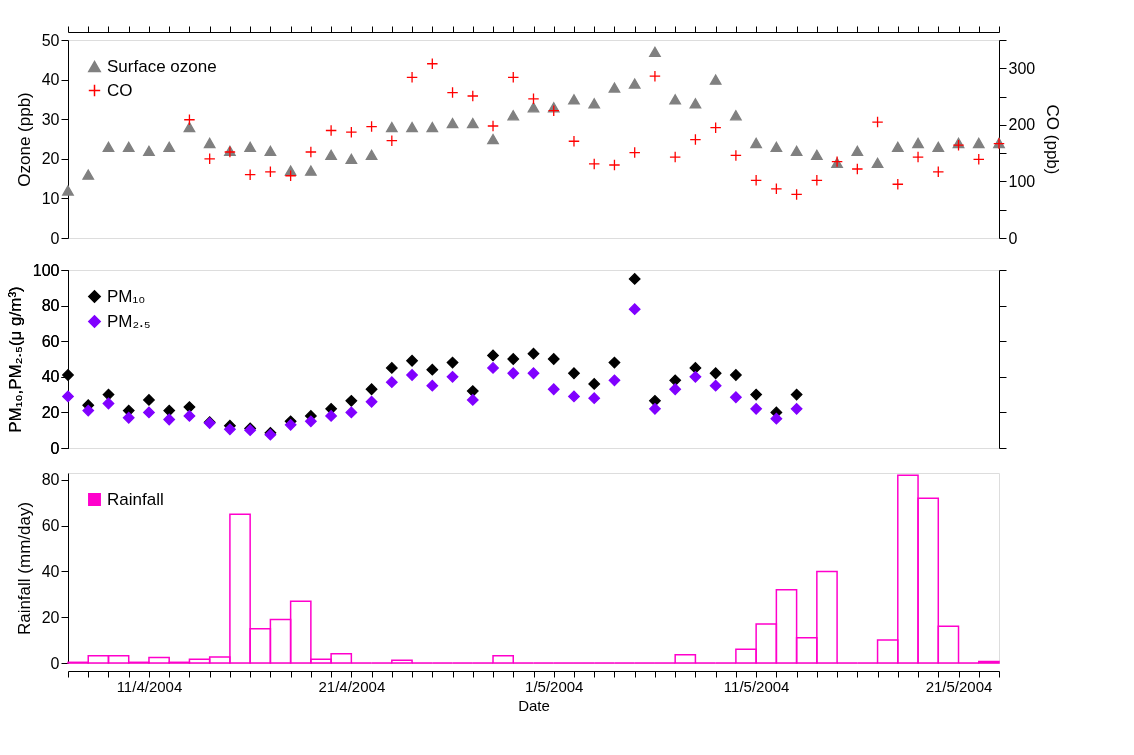 This screenshot has width=1134, height=755. I want to click on y2-tick-label: 0, so click(1013, 238).